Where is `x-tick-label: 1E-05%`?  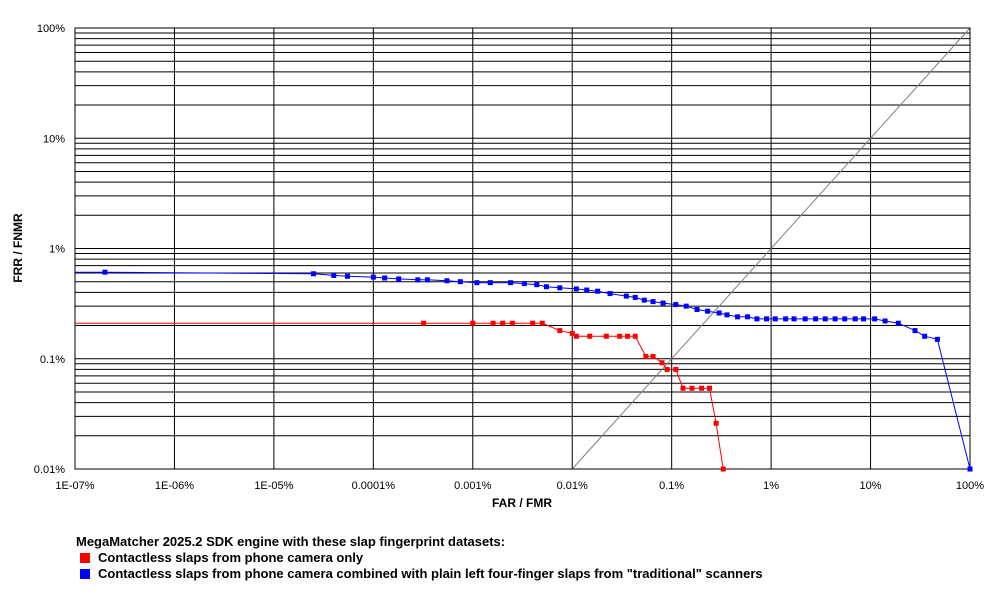
x-tick-label: 1E-05% is located at coordinates (273, 486).